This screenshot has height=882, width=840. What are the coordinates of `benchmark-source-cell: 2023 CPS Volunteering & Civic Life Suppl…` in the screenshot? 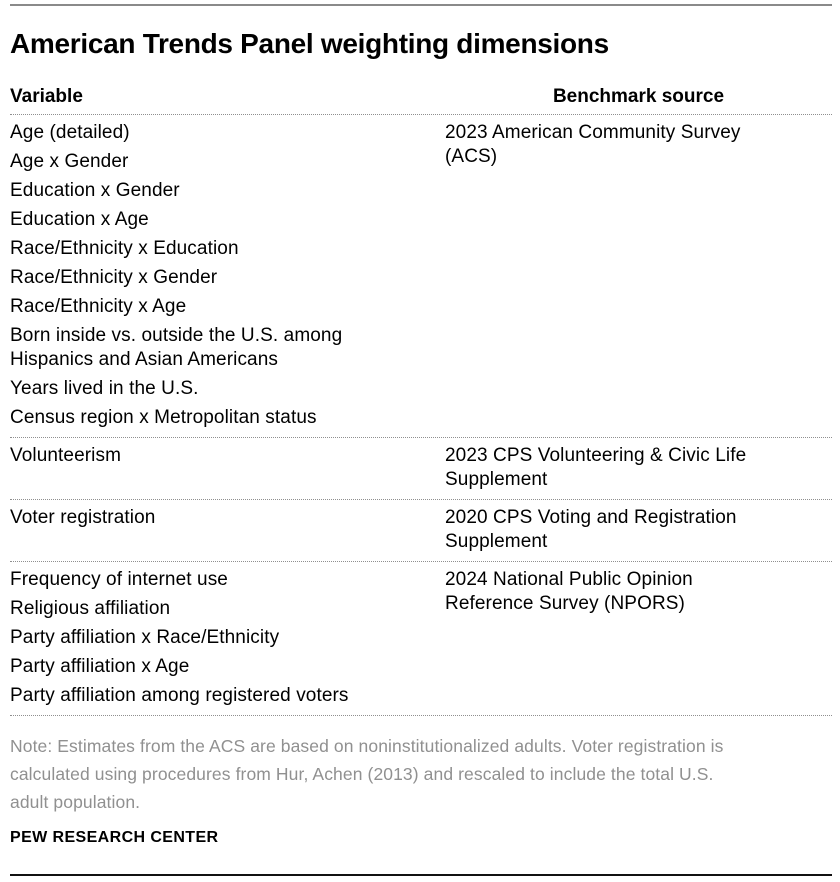 It's located at (596, 467).